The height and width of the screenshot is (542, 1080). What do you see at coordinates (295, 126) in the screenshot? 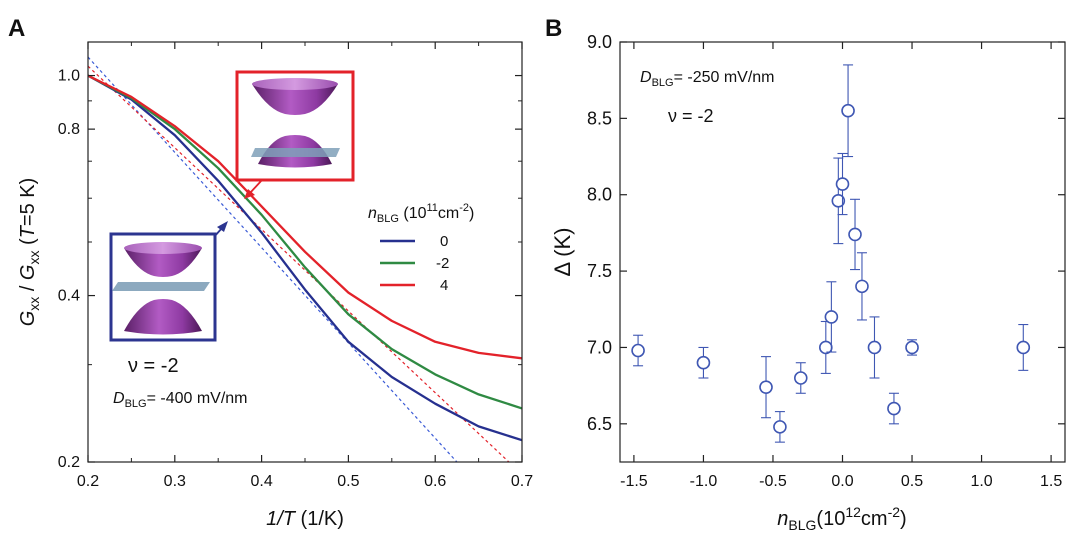
I see `inset-doped-bands` at bounding box center [295, 126].